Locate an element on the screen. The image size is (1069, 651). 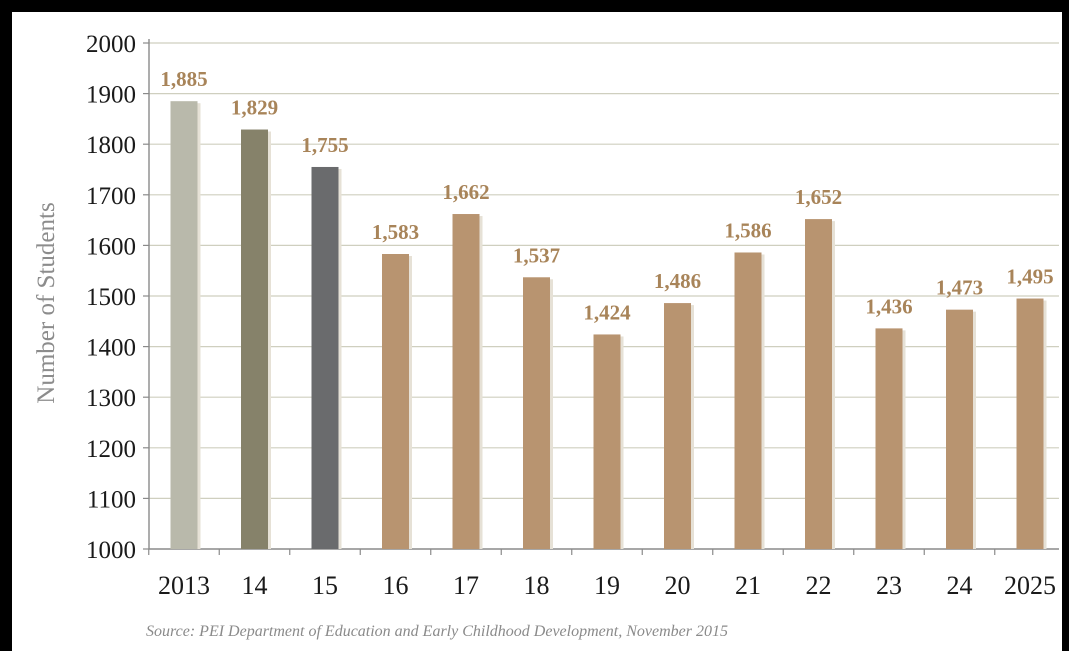
x-tick-label-16: 16 is located at coordinates (396, 585).